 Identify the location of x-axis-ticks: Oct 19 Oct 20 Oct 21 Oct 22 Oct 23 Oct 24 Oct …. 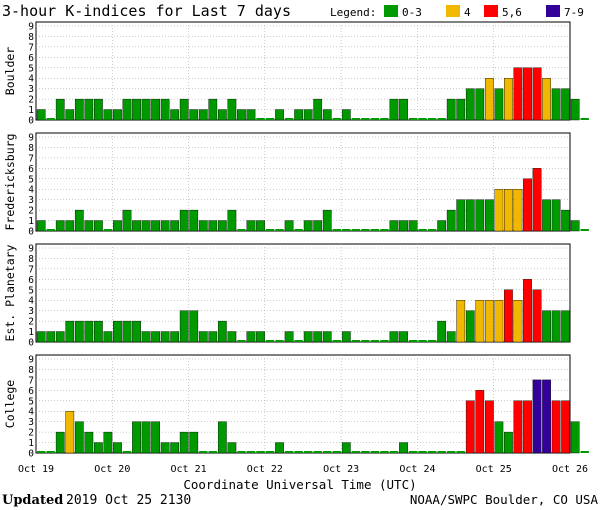
(303, 469).